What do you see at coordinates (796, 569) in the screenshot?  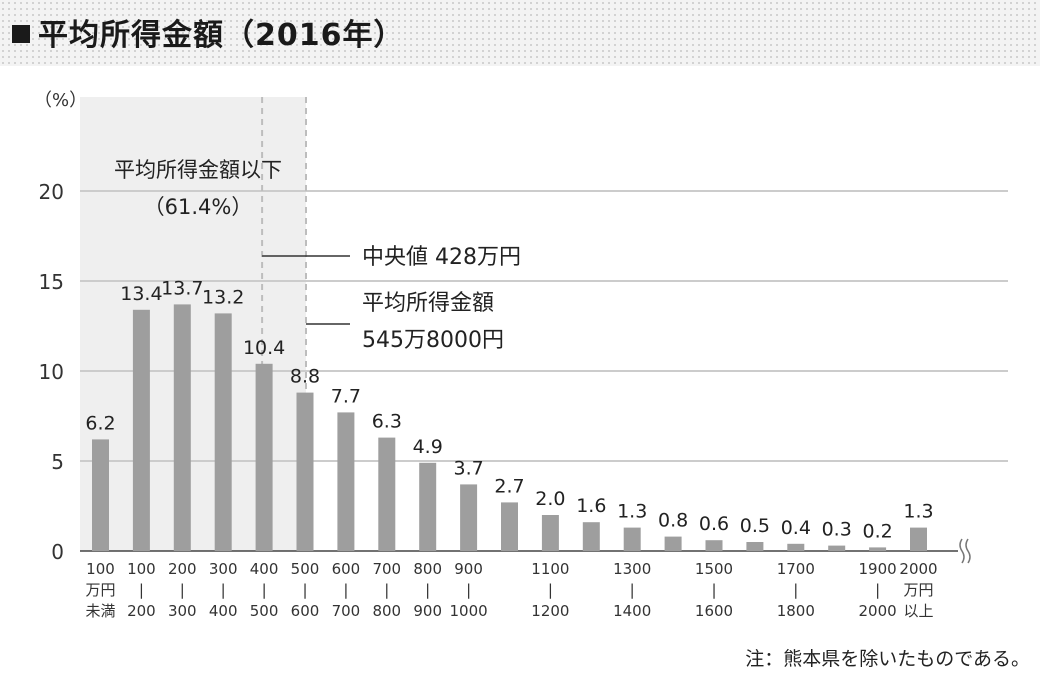 I see `x-tick-label: 1700` at bounding box center [796, 569].